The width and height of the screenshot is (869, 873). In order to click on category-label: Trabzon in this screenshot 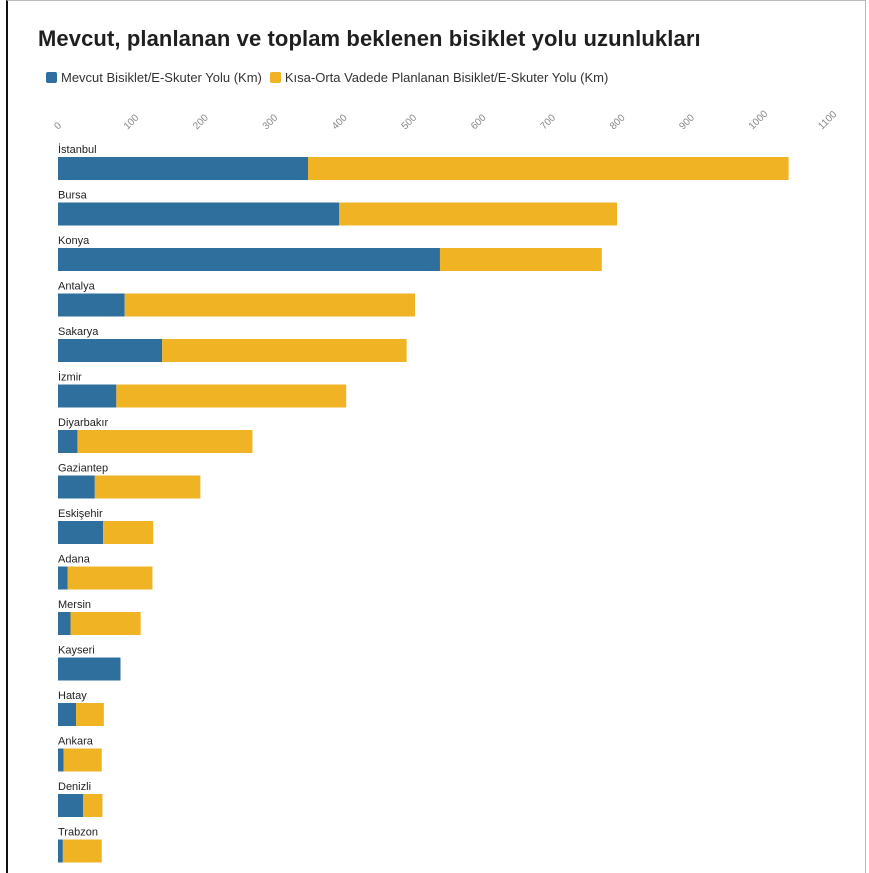, I will do `click(78, 833)`.